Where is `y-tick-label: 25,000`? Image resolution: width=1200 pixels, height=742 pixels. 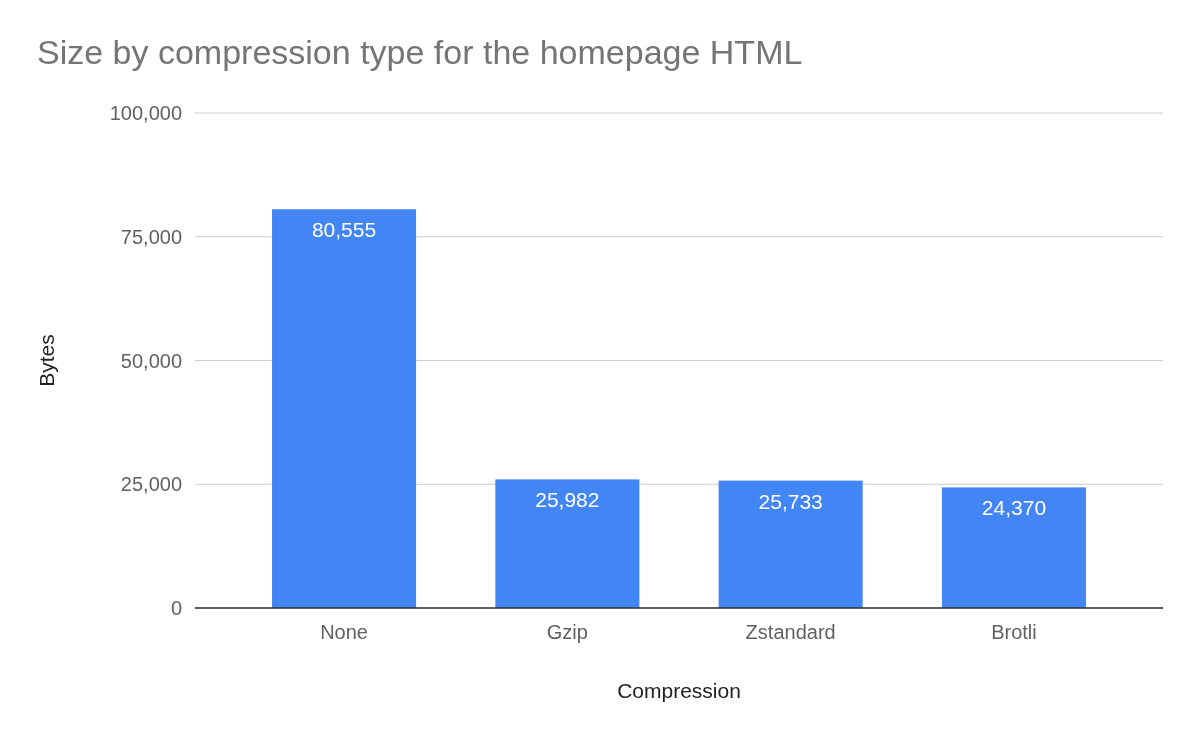 y-tick-label: 25,000 is located at coordinates (151, 484).